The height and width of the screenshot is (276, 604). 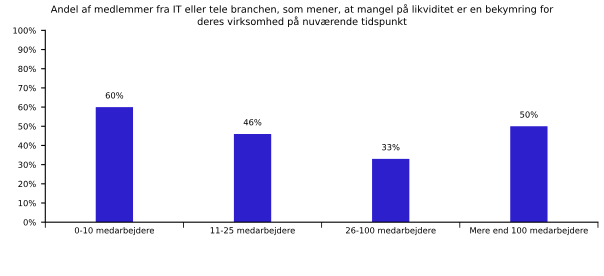 I want to click on data-label: 46%, so click(x=253, y=122).